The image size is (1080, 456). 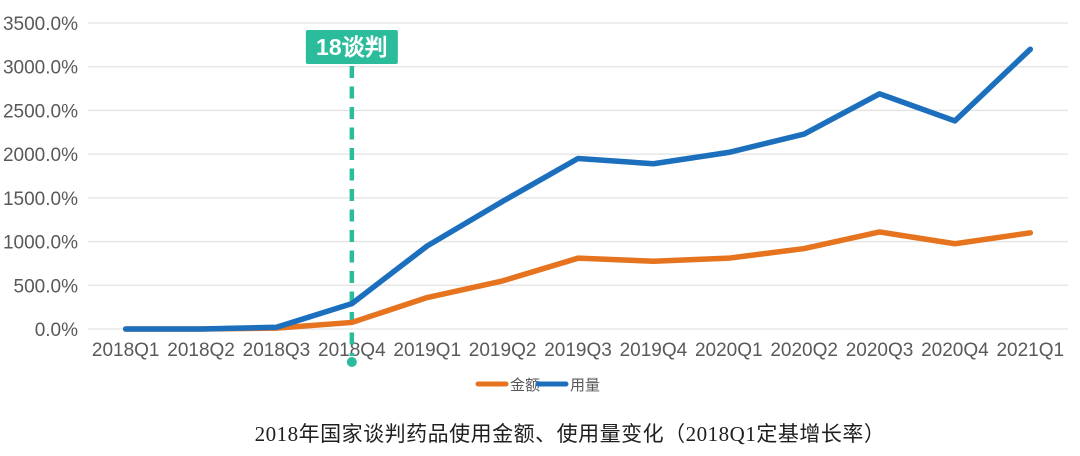 I want to click on y-axis-tick-label: 2000.0%, so click(x=40, y=155).